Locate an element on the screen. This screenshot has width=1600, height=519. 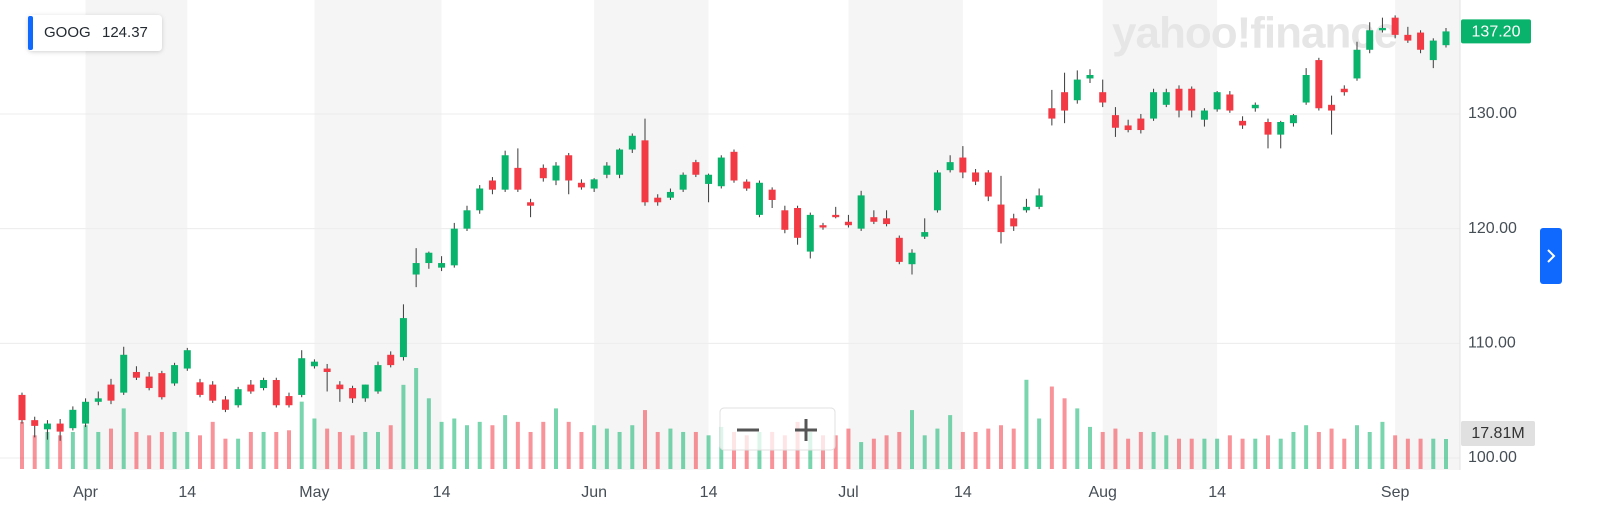
x-tick-label: Apr is located at coordinates (86, 492).